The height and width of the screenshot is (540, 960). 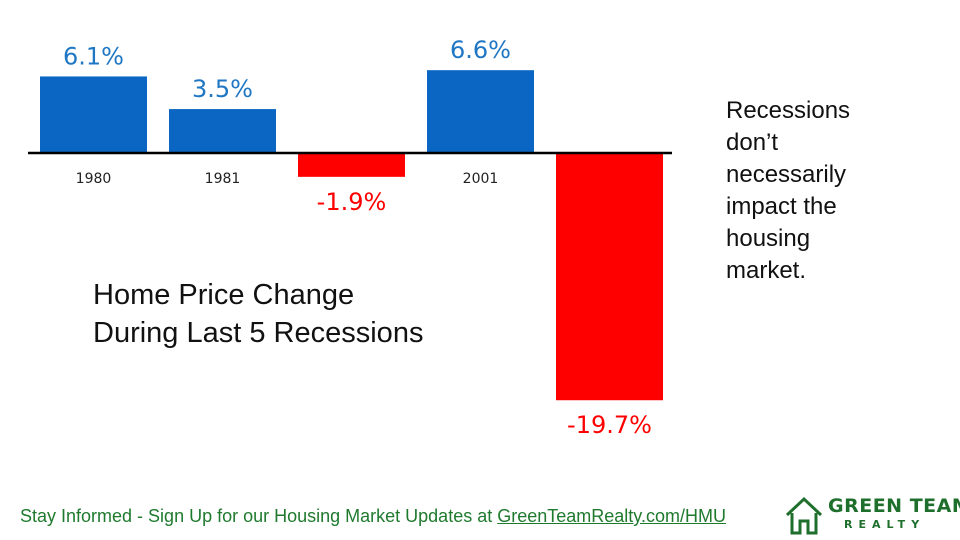 What do you see at coordinates (611, 516) in the screenshot?
I see `footer-link: GreenTeamRealty.com/HMU` at bounding box center [611, 516].